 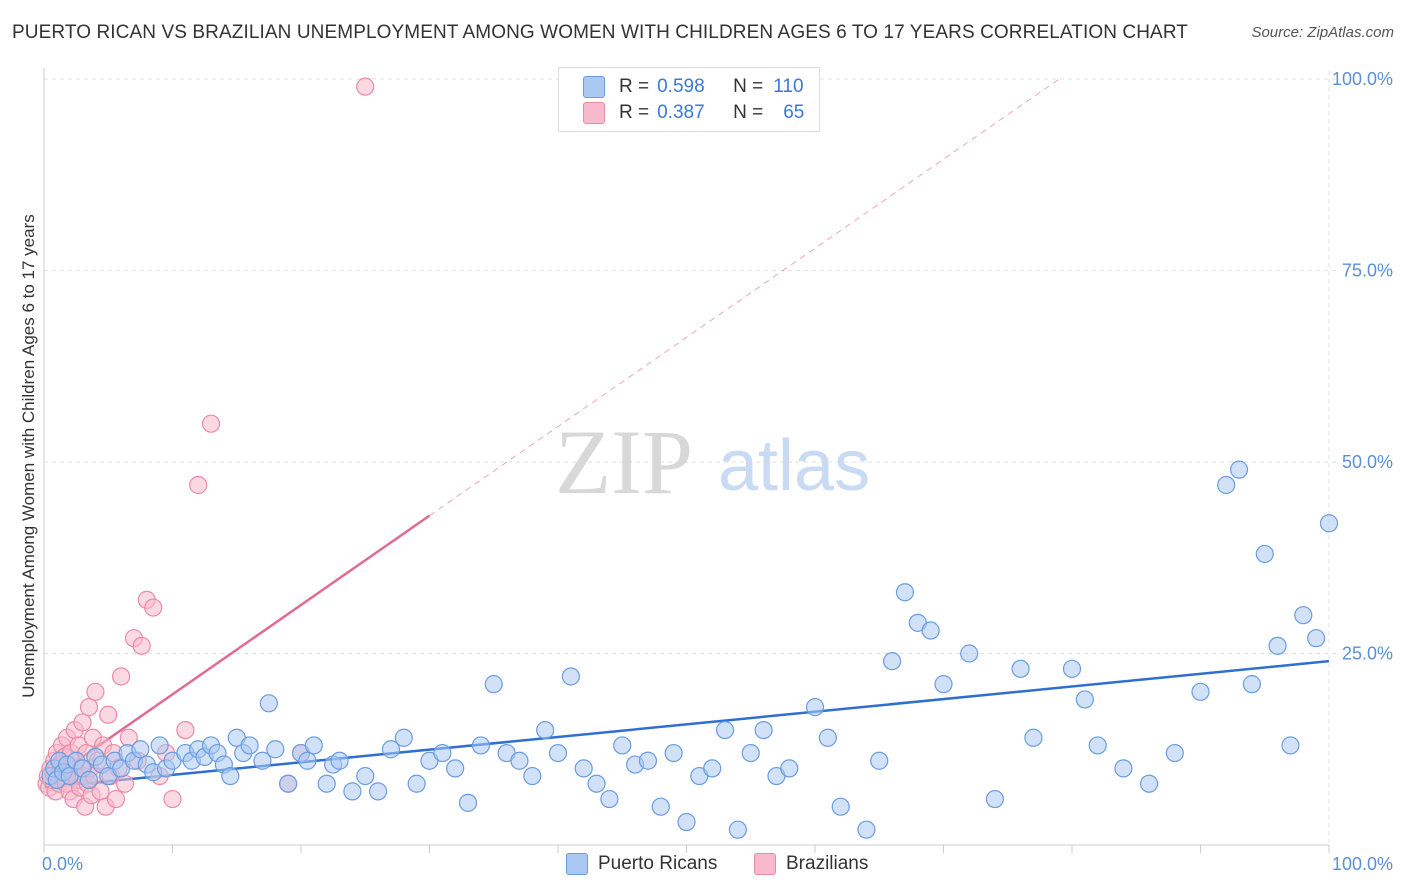 What do you see at coordinates (1367, 271) in the screenshot?
I see `y-tick-label: 75.0%` at bounding box center [1367, 271].